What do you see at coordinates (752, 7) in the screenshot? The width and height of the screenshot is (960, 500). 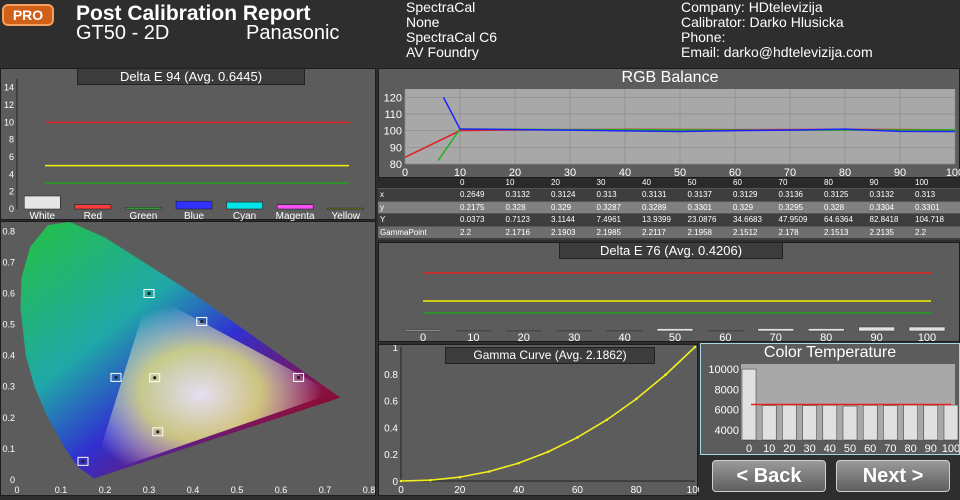 I see `company: Company: HDtelevizija` at bounding box center [752, 7].